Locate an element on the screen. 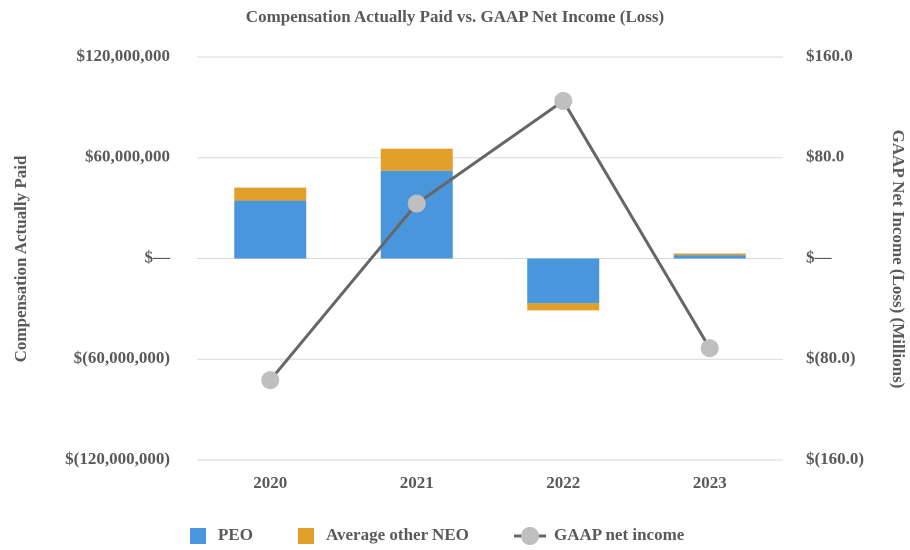 The image size is (910, 550). y2-axis-label: GAAP Net Income (Loss) (Millions) is located at coordinates (898, 259).